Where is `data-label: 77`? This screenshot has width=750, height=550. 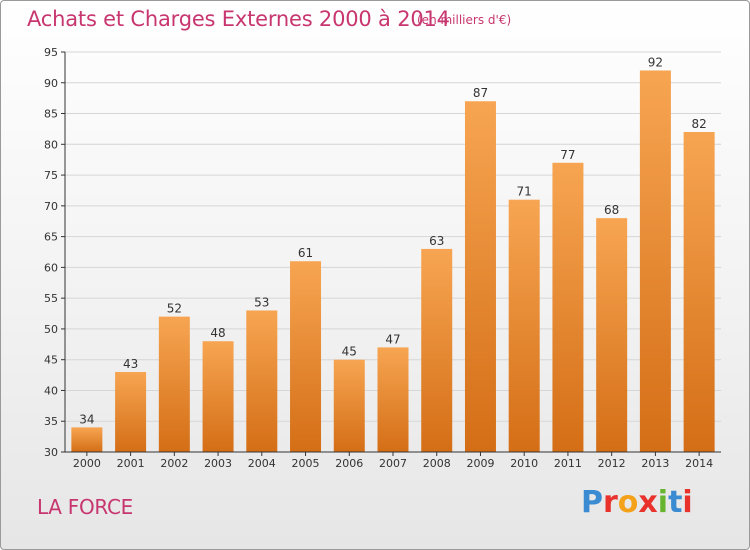 data-label: 77 is located at coordinates (567, 155).